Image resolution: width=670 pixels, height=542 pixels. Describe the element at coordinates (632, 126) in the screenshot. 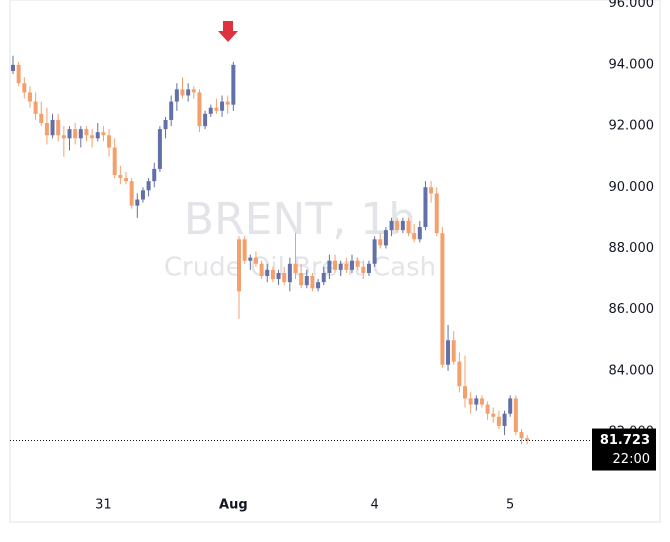

I see `y-tick-label: 92.000` at that location.